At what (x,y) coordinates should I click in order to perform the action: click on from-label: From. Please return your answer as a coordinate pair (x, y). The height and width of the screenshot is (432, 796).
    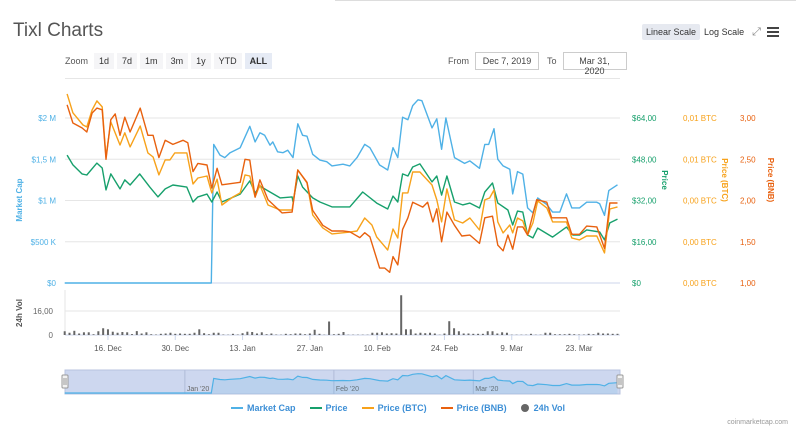
    Looking at the image, I should click on (458, 61).